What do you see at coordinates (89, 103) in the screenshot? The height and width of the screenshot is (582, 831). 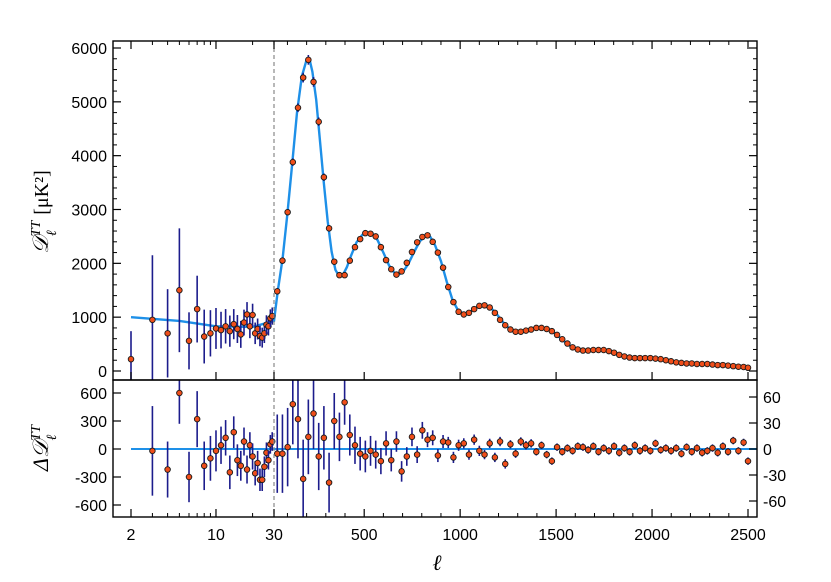 I see `top-y-tick-label: 5000` at bounding box center [89, 103].